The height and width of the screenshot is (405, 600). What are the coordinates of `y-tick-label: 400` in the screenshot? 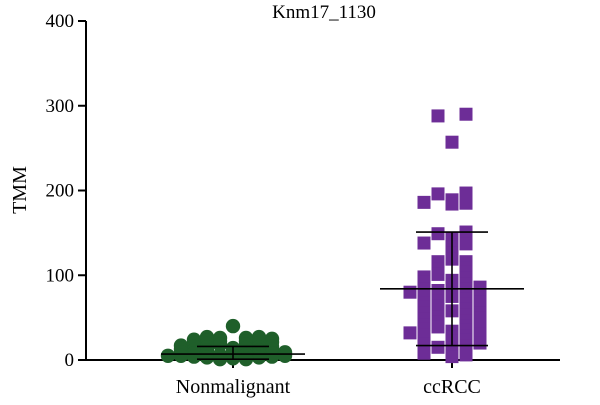 It's located at (60, 21).